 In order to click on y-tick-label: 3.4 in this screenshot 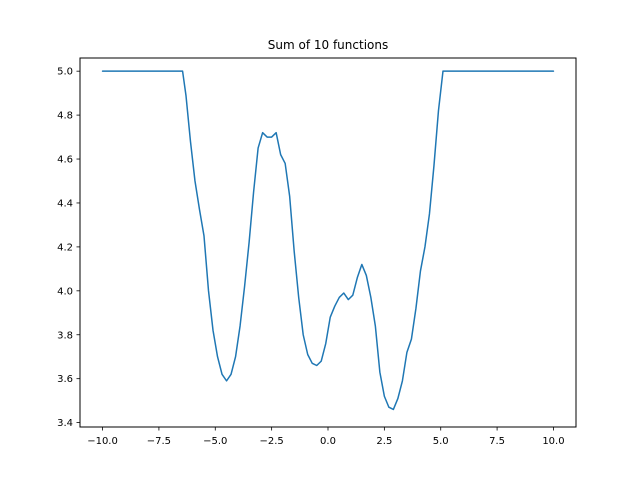, I will do `click(65, 423)`.